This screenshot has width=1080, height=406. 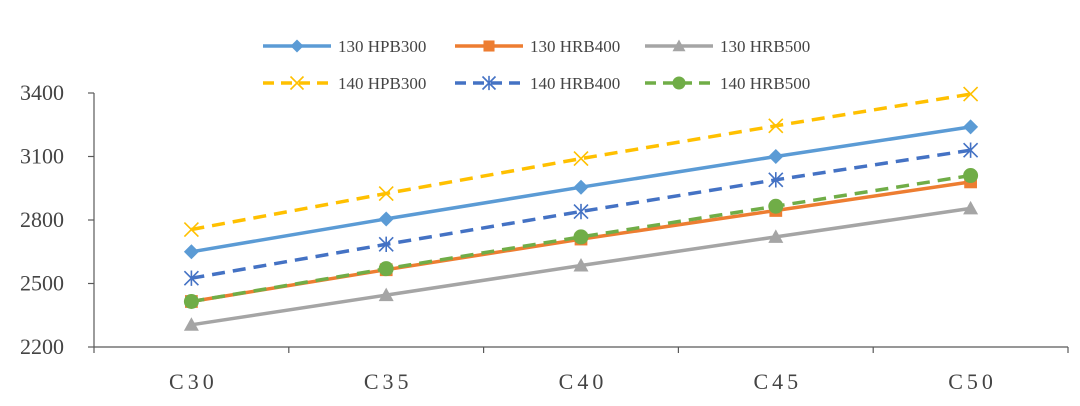 I want to click on legend-item: 130 HRB400, so click(x=537, y=46).